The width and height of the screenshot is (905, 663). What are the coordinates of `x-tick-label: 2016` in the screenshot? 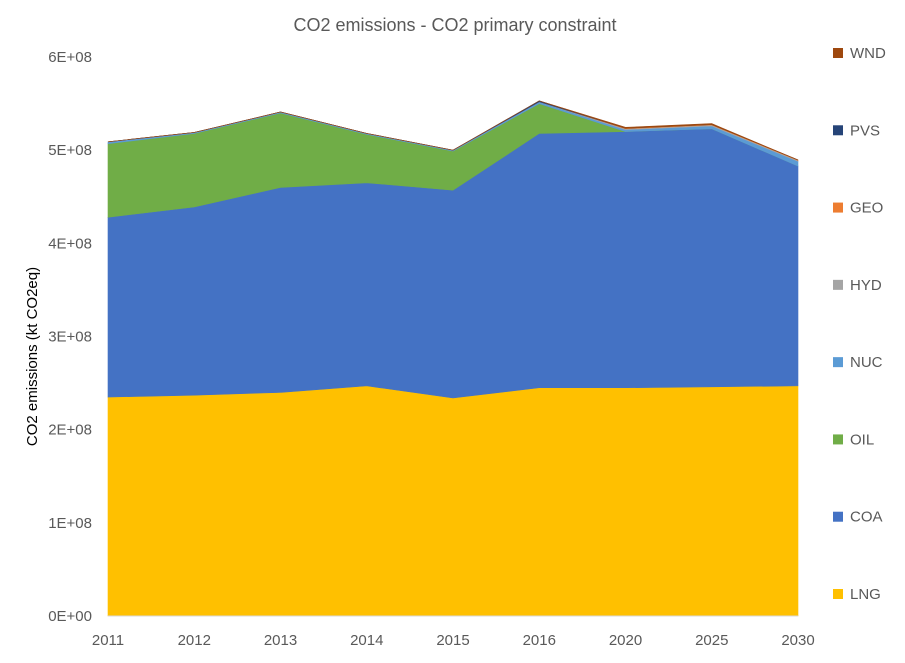 It's located at (539, 640).